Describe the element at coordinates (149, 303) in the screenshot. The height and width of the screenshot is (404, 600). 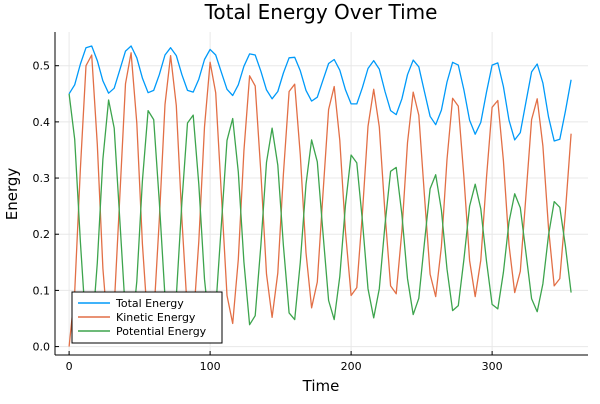
I see `legend-label: Total Energy` at that location.